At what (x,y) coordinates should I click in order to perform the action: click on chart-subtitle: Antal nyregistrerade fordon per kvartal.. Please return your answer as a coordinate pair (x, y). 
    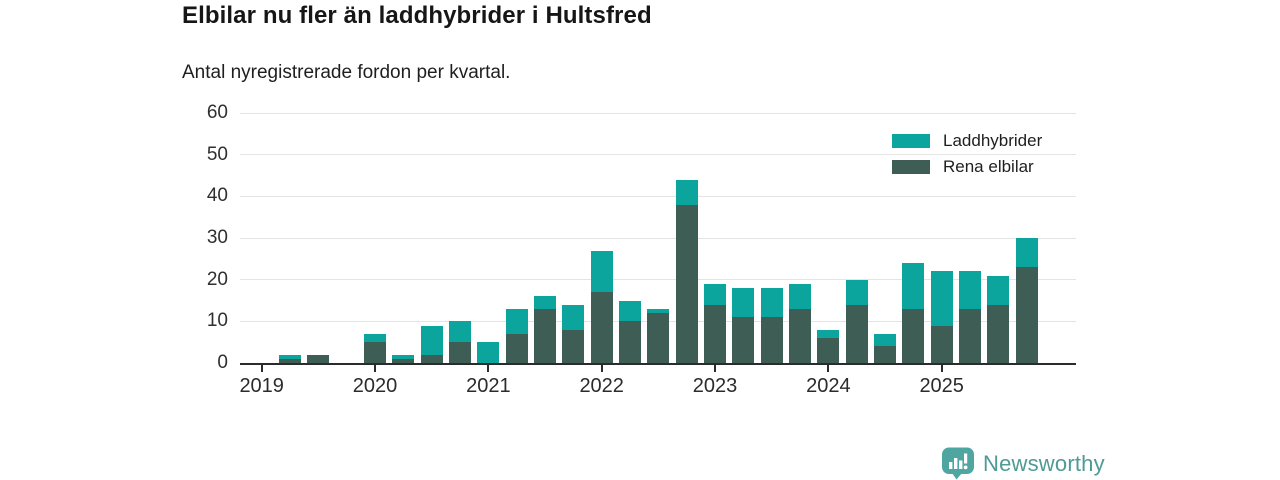
    Looking at the image, I should click on (346, 72).